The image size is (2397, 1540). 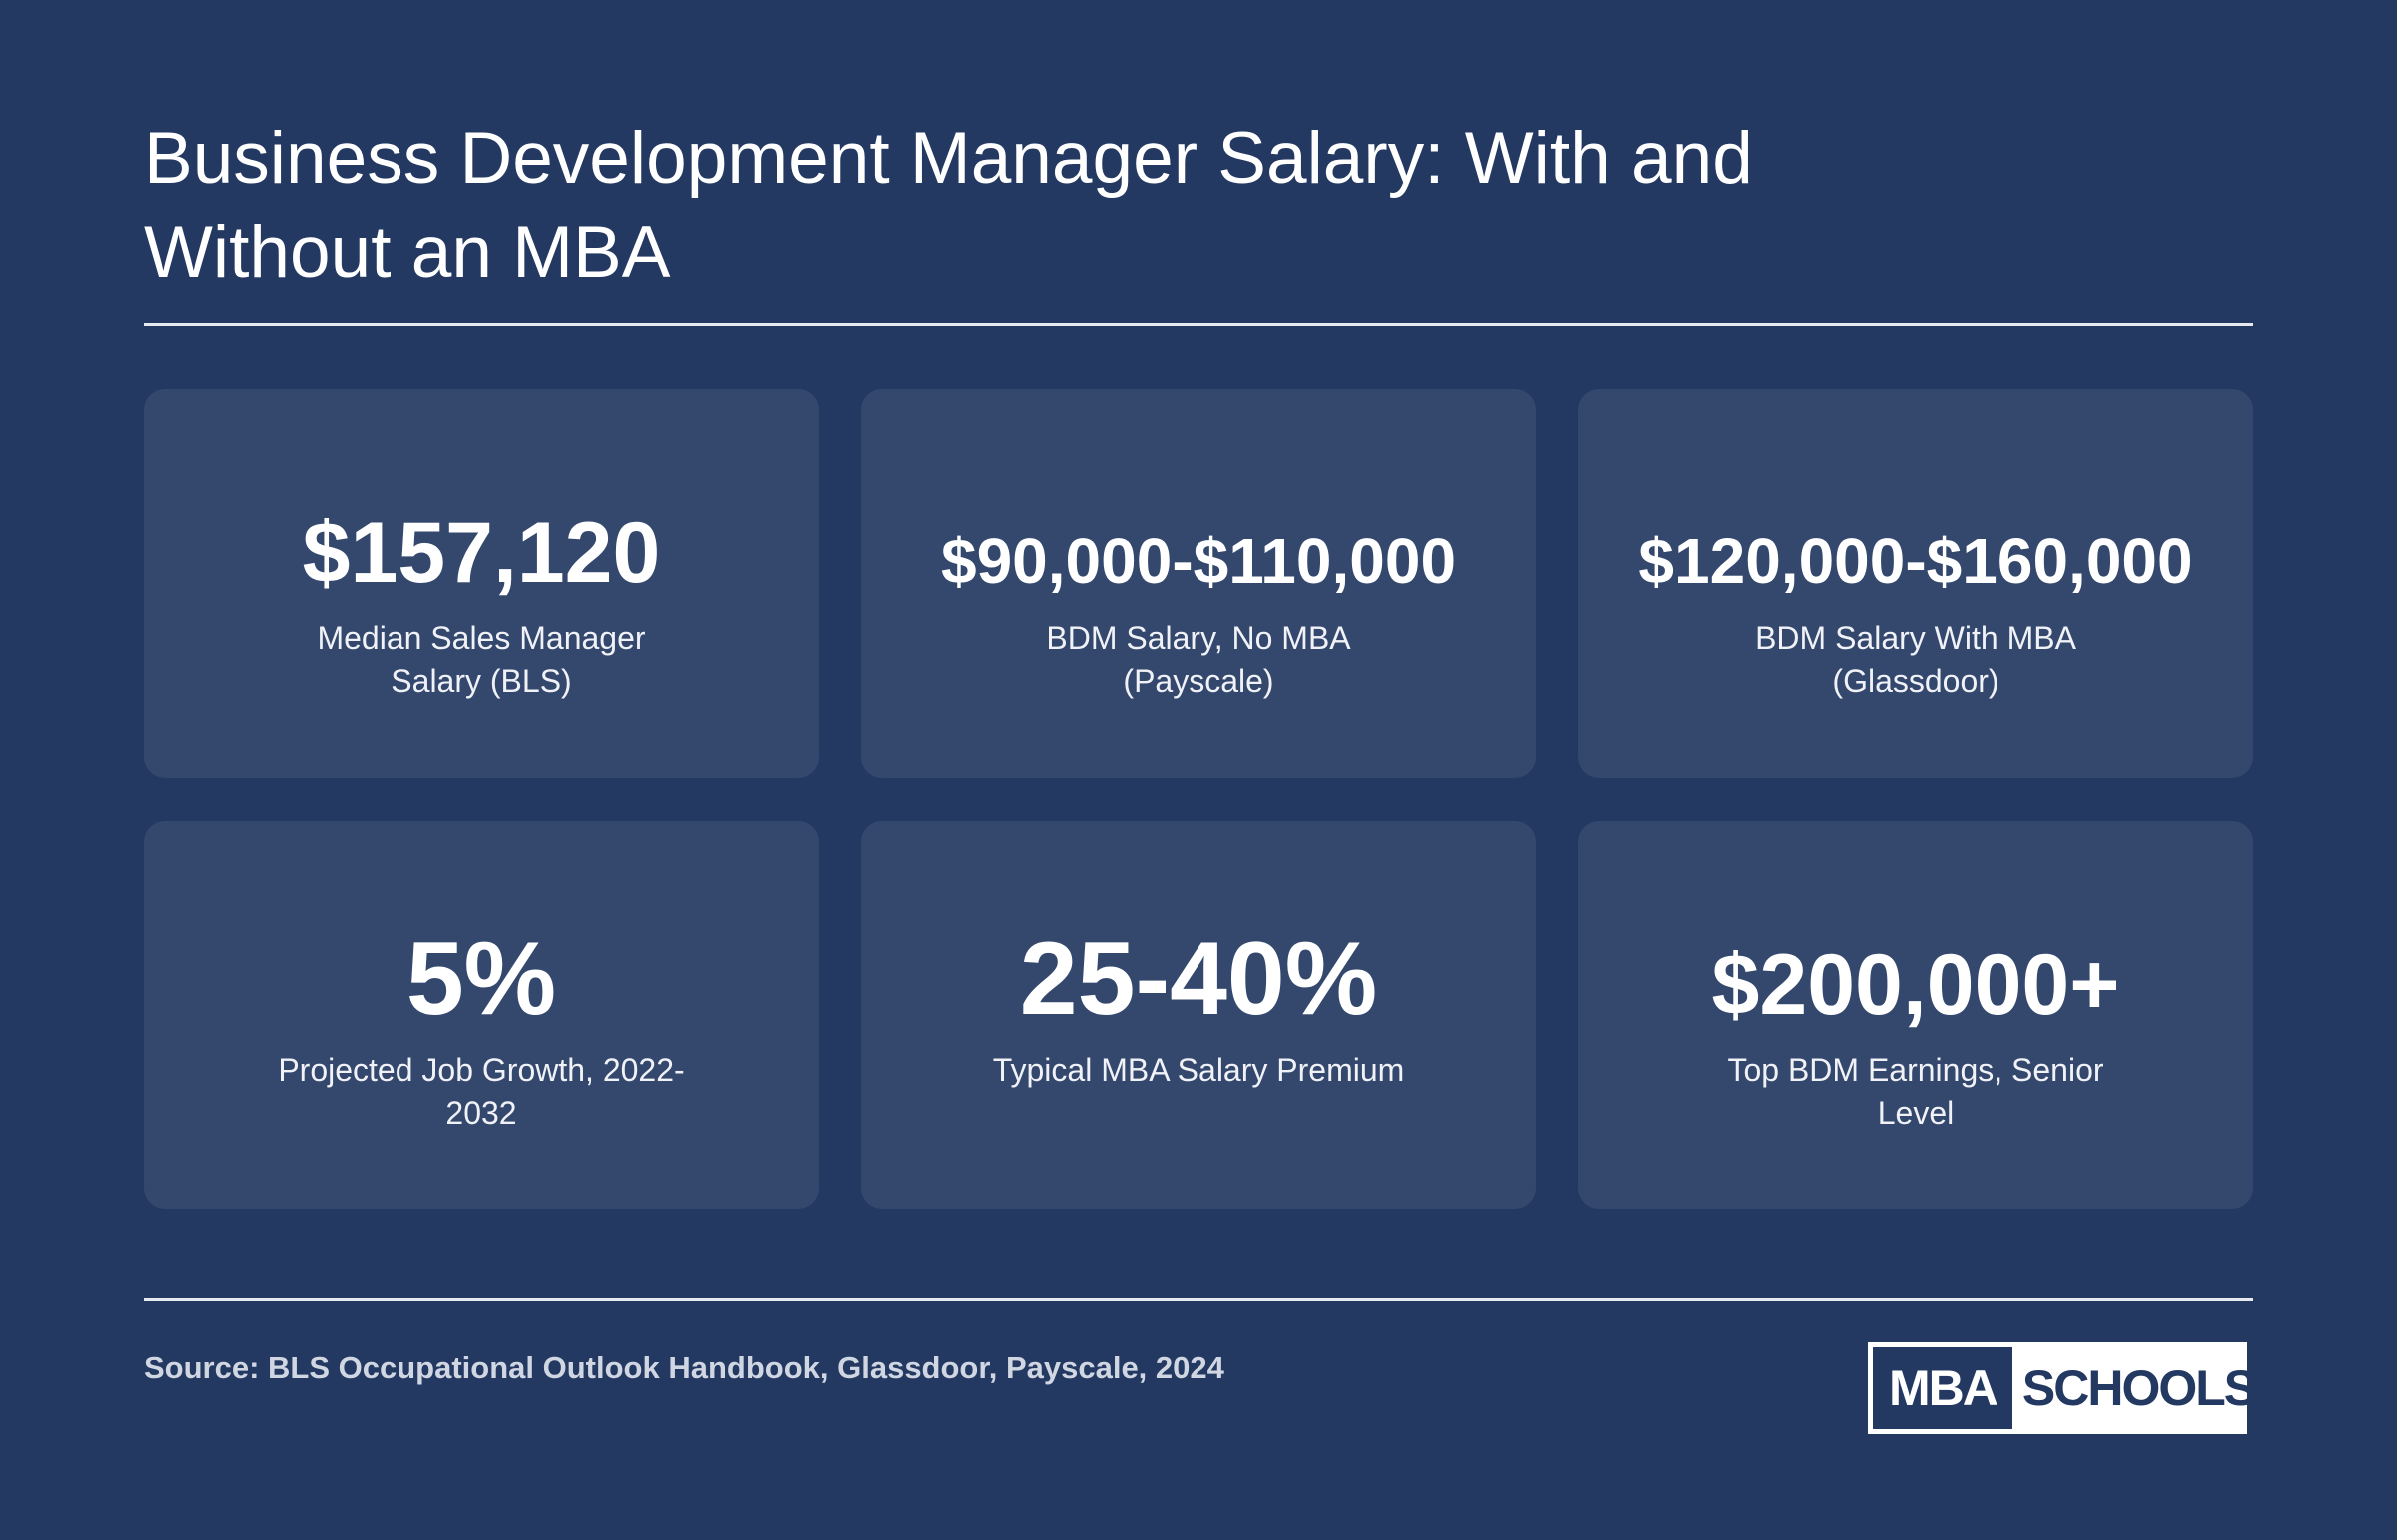 I want to click on stat-value: 25-40%, so click(x=1198, y=979).